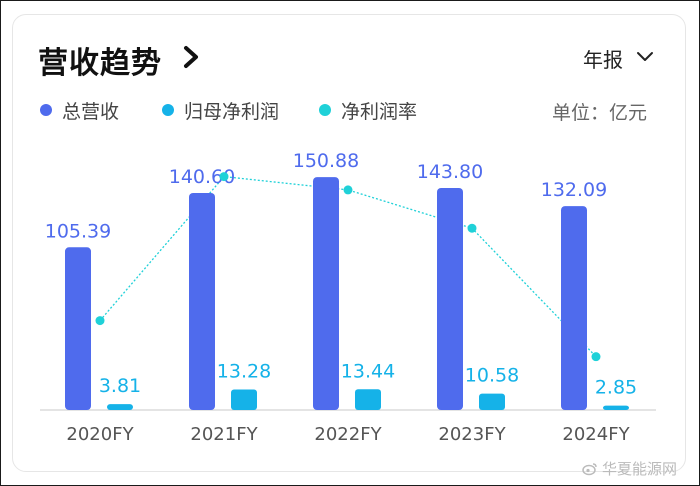 This screenshot has height=486, width=700. I want to click on net-profit-bar-2023FY, so click(492, 401).